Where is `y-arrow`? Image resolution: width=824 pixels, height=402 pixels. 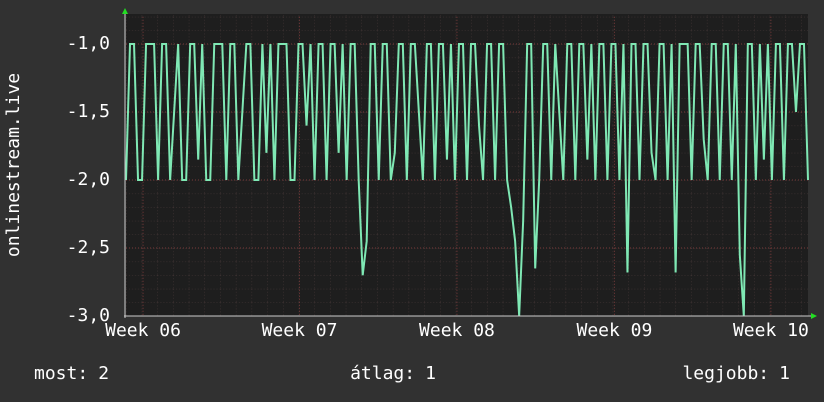
y-arrow is located at coordinates (125, 11).